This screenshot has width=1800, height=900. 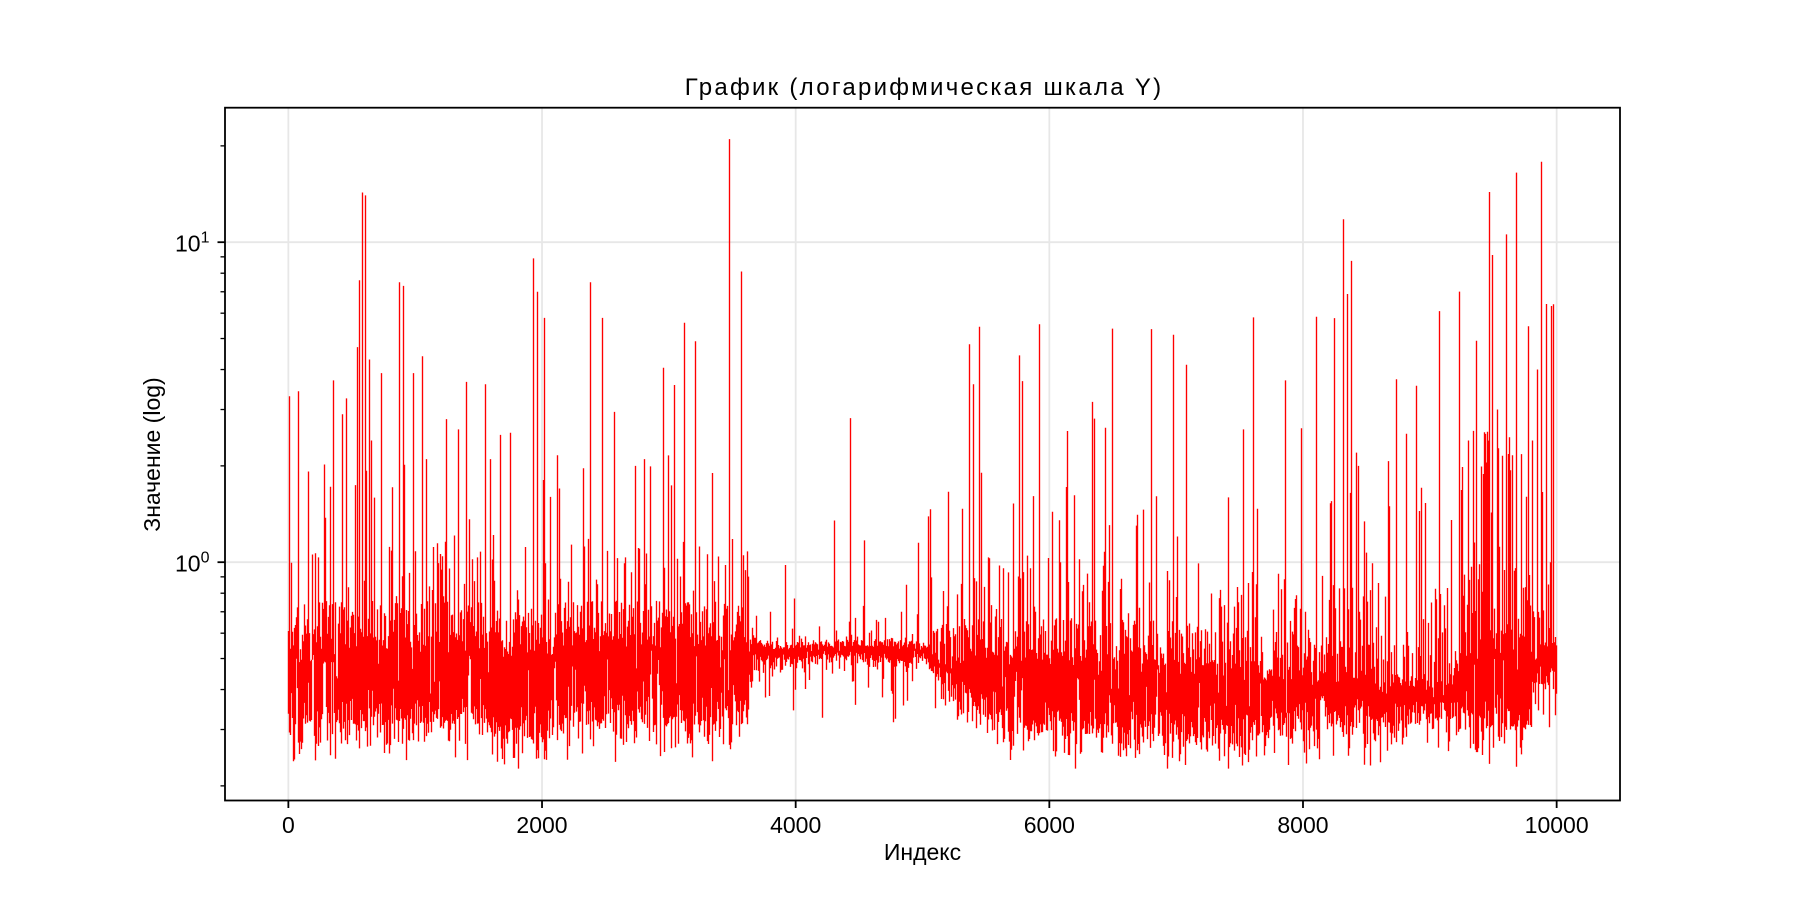 What do you see at coordinates (1557, 825) in the screenshot?
I see `svg-text: 10000` at bounding box center [1557, 825].